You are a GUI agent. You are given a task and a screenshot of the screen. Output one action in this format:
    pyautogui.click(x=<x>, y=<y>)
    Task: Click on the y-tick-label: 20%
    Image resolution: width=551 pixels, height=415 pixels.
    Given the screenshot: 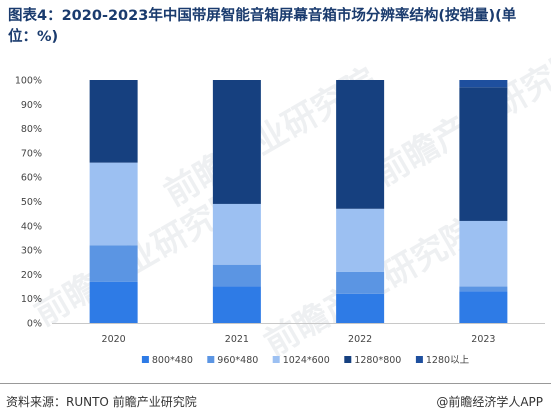 What is the action you would take?
    pyautogui.click(x=31, y=275)
    